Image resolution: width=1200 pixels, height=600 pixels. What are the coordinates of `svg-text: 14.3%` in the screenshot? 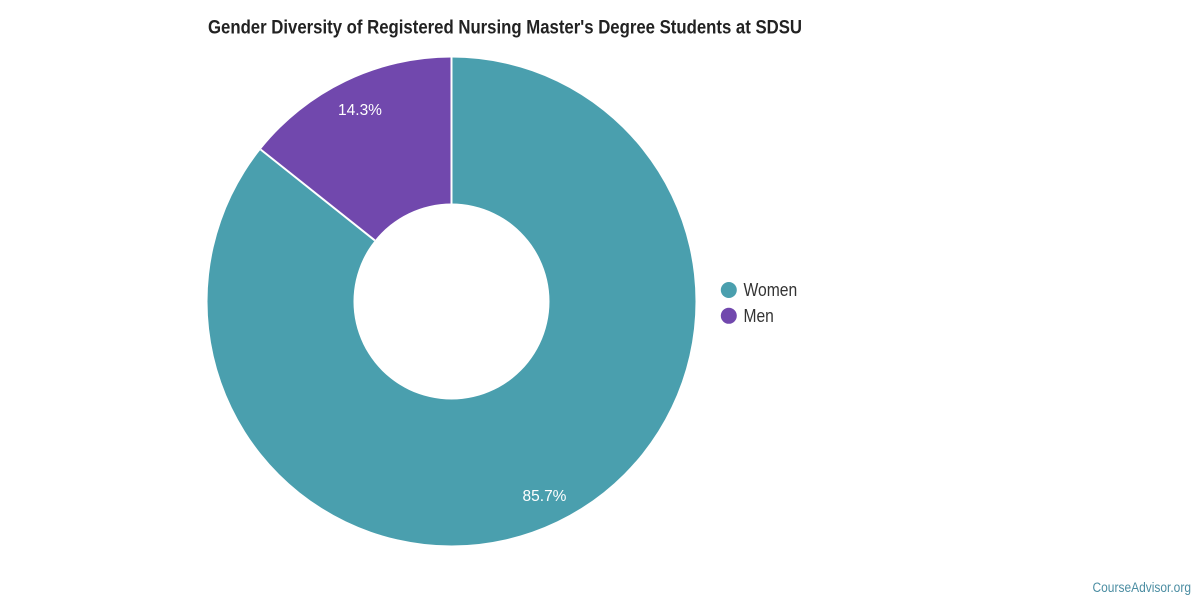 It's located at (360, 110).